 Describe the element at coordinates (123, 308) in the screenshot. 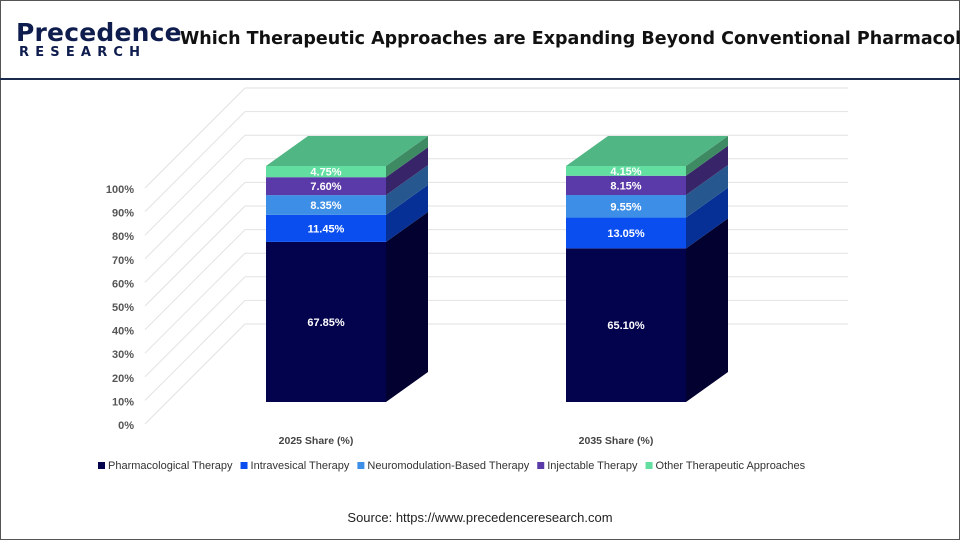

I see `y-tick-label: 50%` at that location.